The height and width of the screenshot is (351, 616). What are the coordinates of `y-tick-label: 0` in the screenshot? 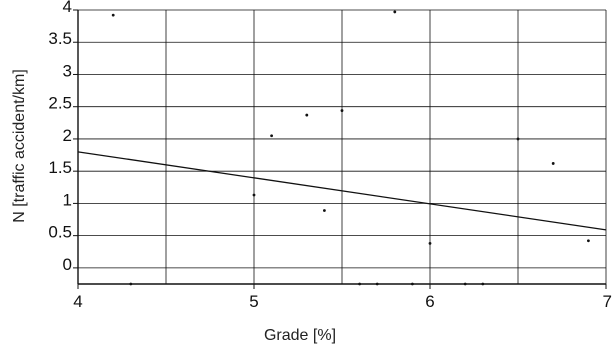 It's located at (67, 264).